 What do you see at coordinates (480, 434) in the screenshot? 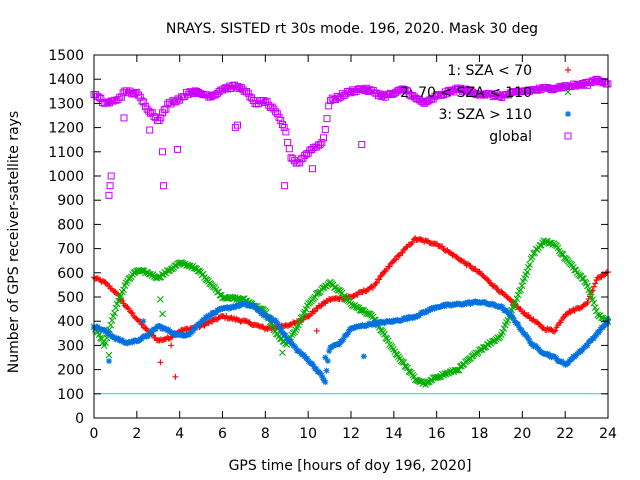
I see `x-tick-label: 18` at bounding box center [480, 434].